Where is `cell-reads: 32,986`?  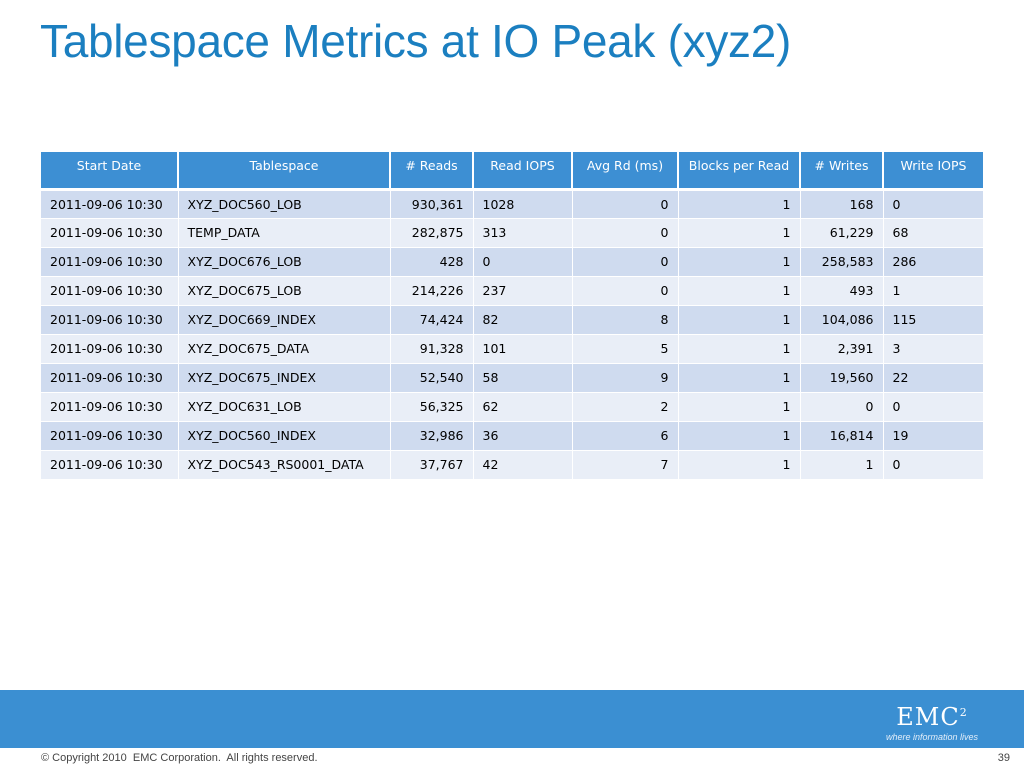
cell-reads: 32,986 is located at coordinates (432, 436).